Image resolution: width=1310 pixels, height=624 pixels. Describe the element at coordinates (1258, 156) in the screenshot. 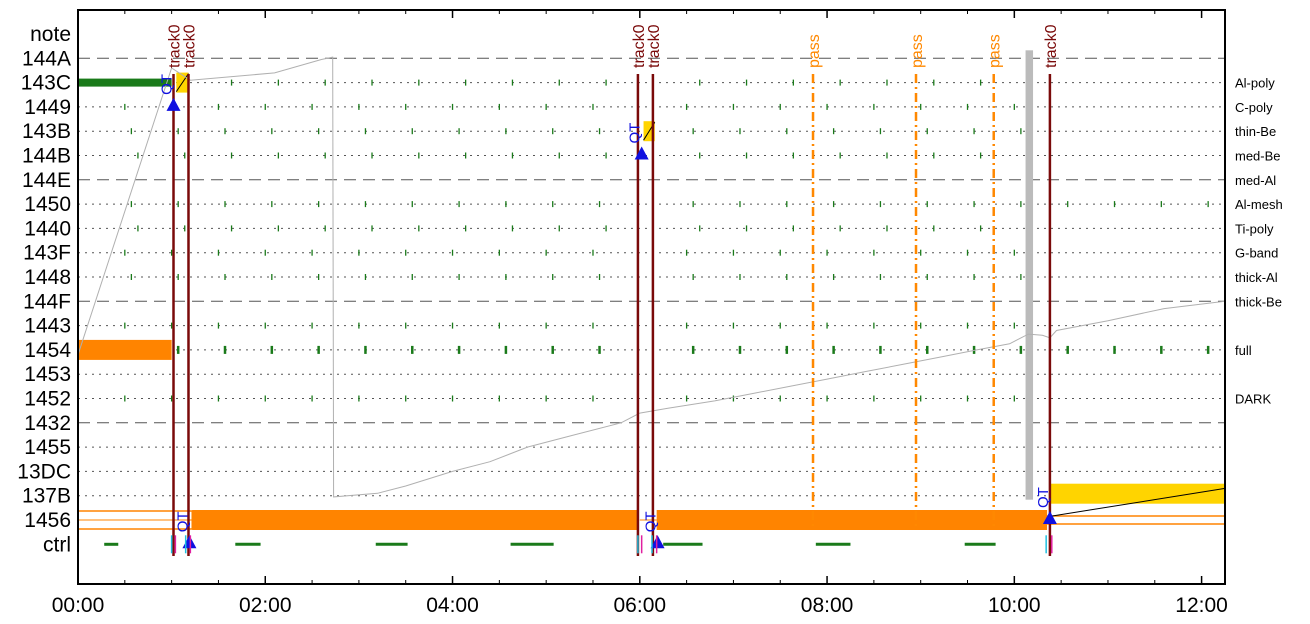

I see `filter-label-med-Be: med-Be` at that location.